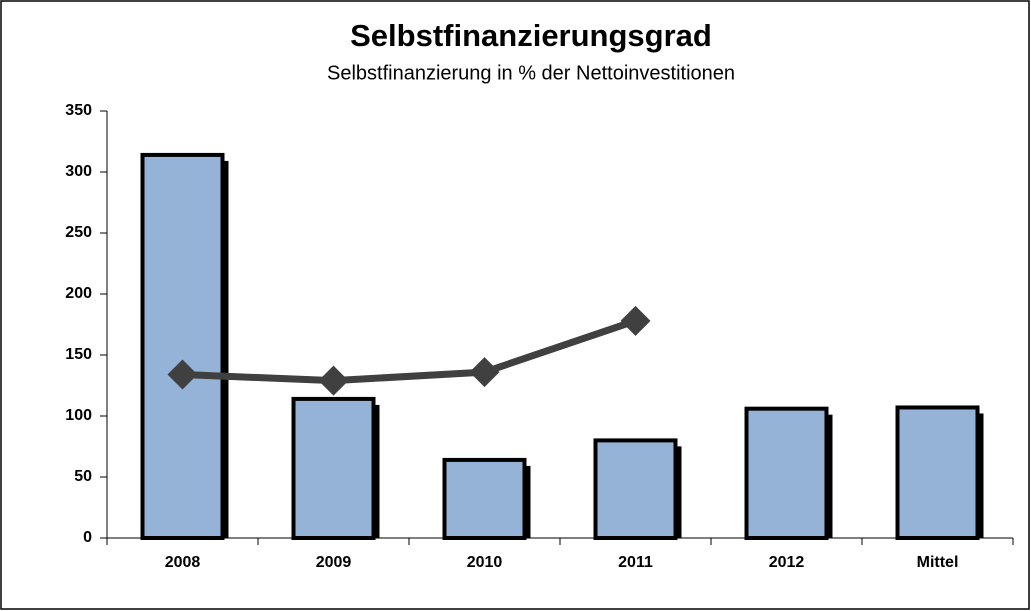 Image resolution: width=1031 pixels, height=611 pixels. What do you see at coordinates (78, 232) in the screenshot?
I see `y-tick-label: 250` at bounding box center [78, 232].